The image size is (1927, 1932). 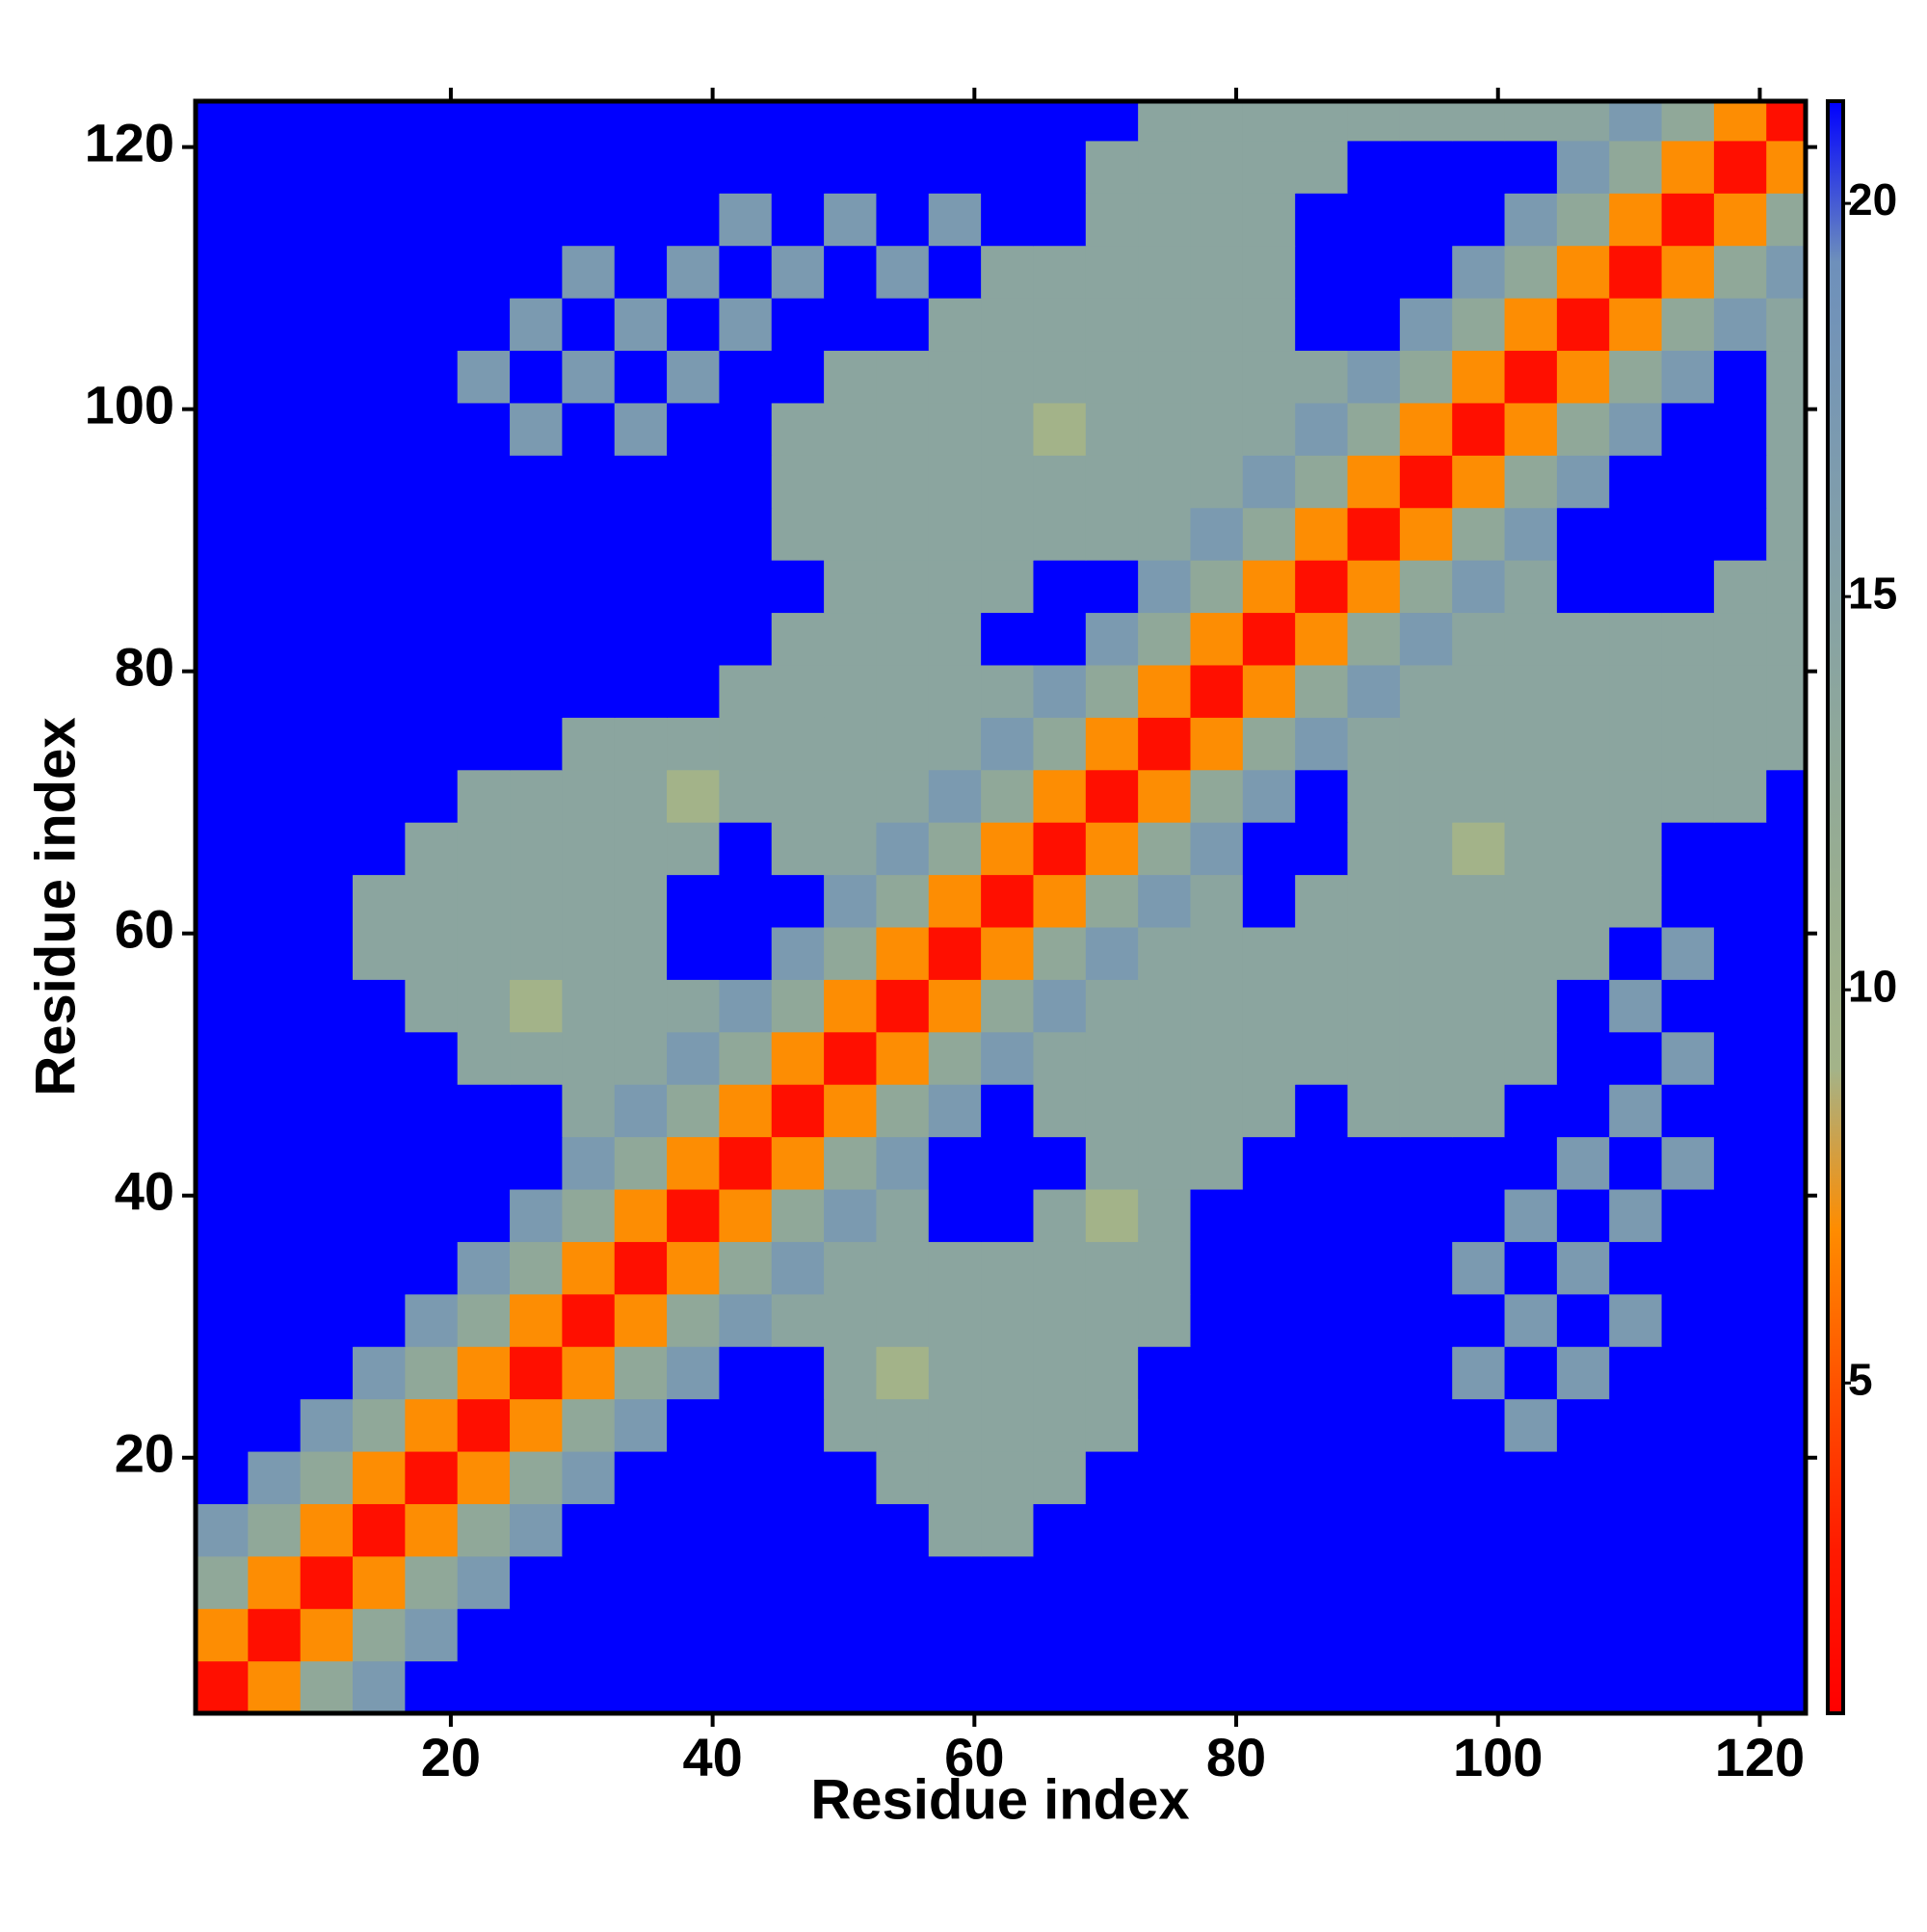 I want to click on y-tick-label: 120, so click(x=129, y=142).